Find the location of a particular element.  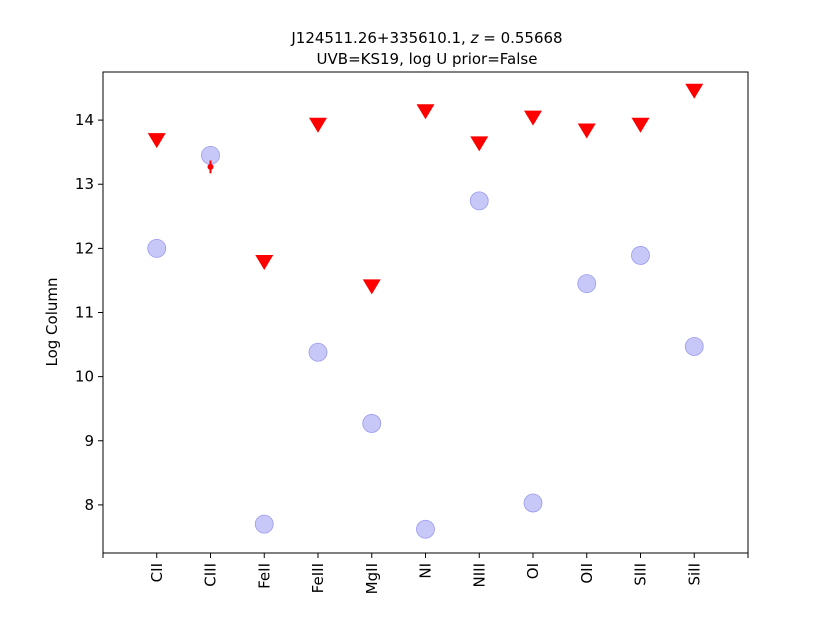

x-tick-label: OI is located at coordinates (533, 571).